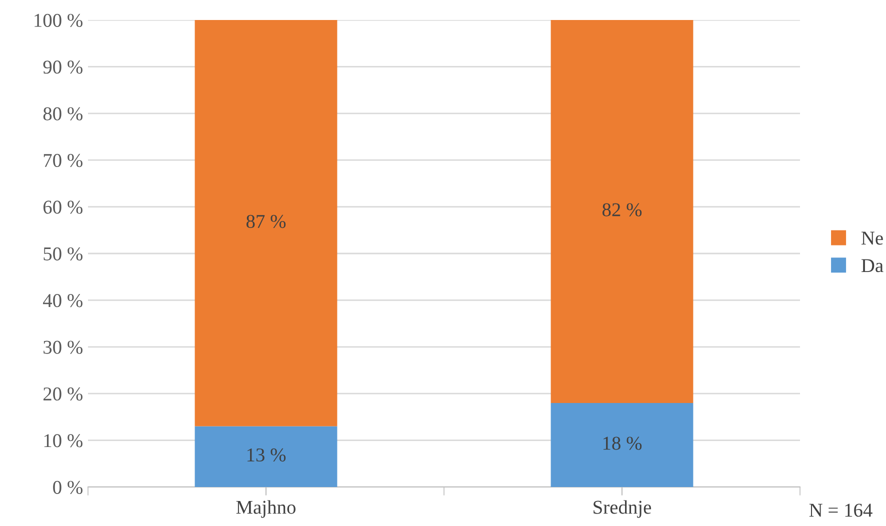  What do you see at coordinates (623, 509) in the screenshot?
I see `x-tick-label: Srednje` at bounding box center [623, 509].